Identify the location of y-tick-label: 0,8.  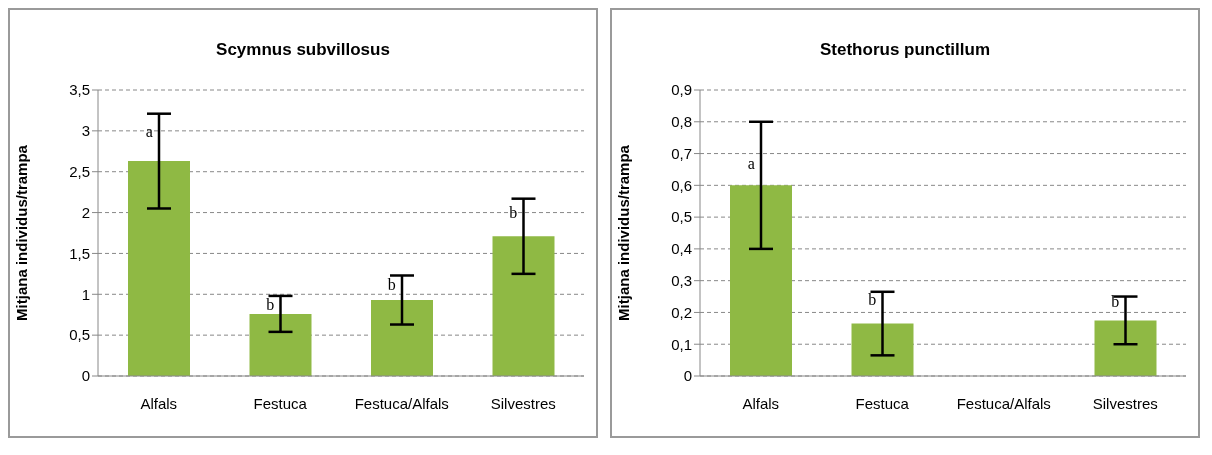
(681, 122).